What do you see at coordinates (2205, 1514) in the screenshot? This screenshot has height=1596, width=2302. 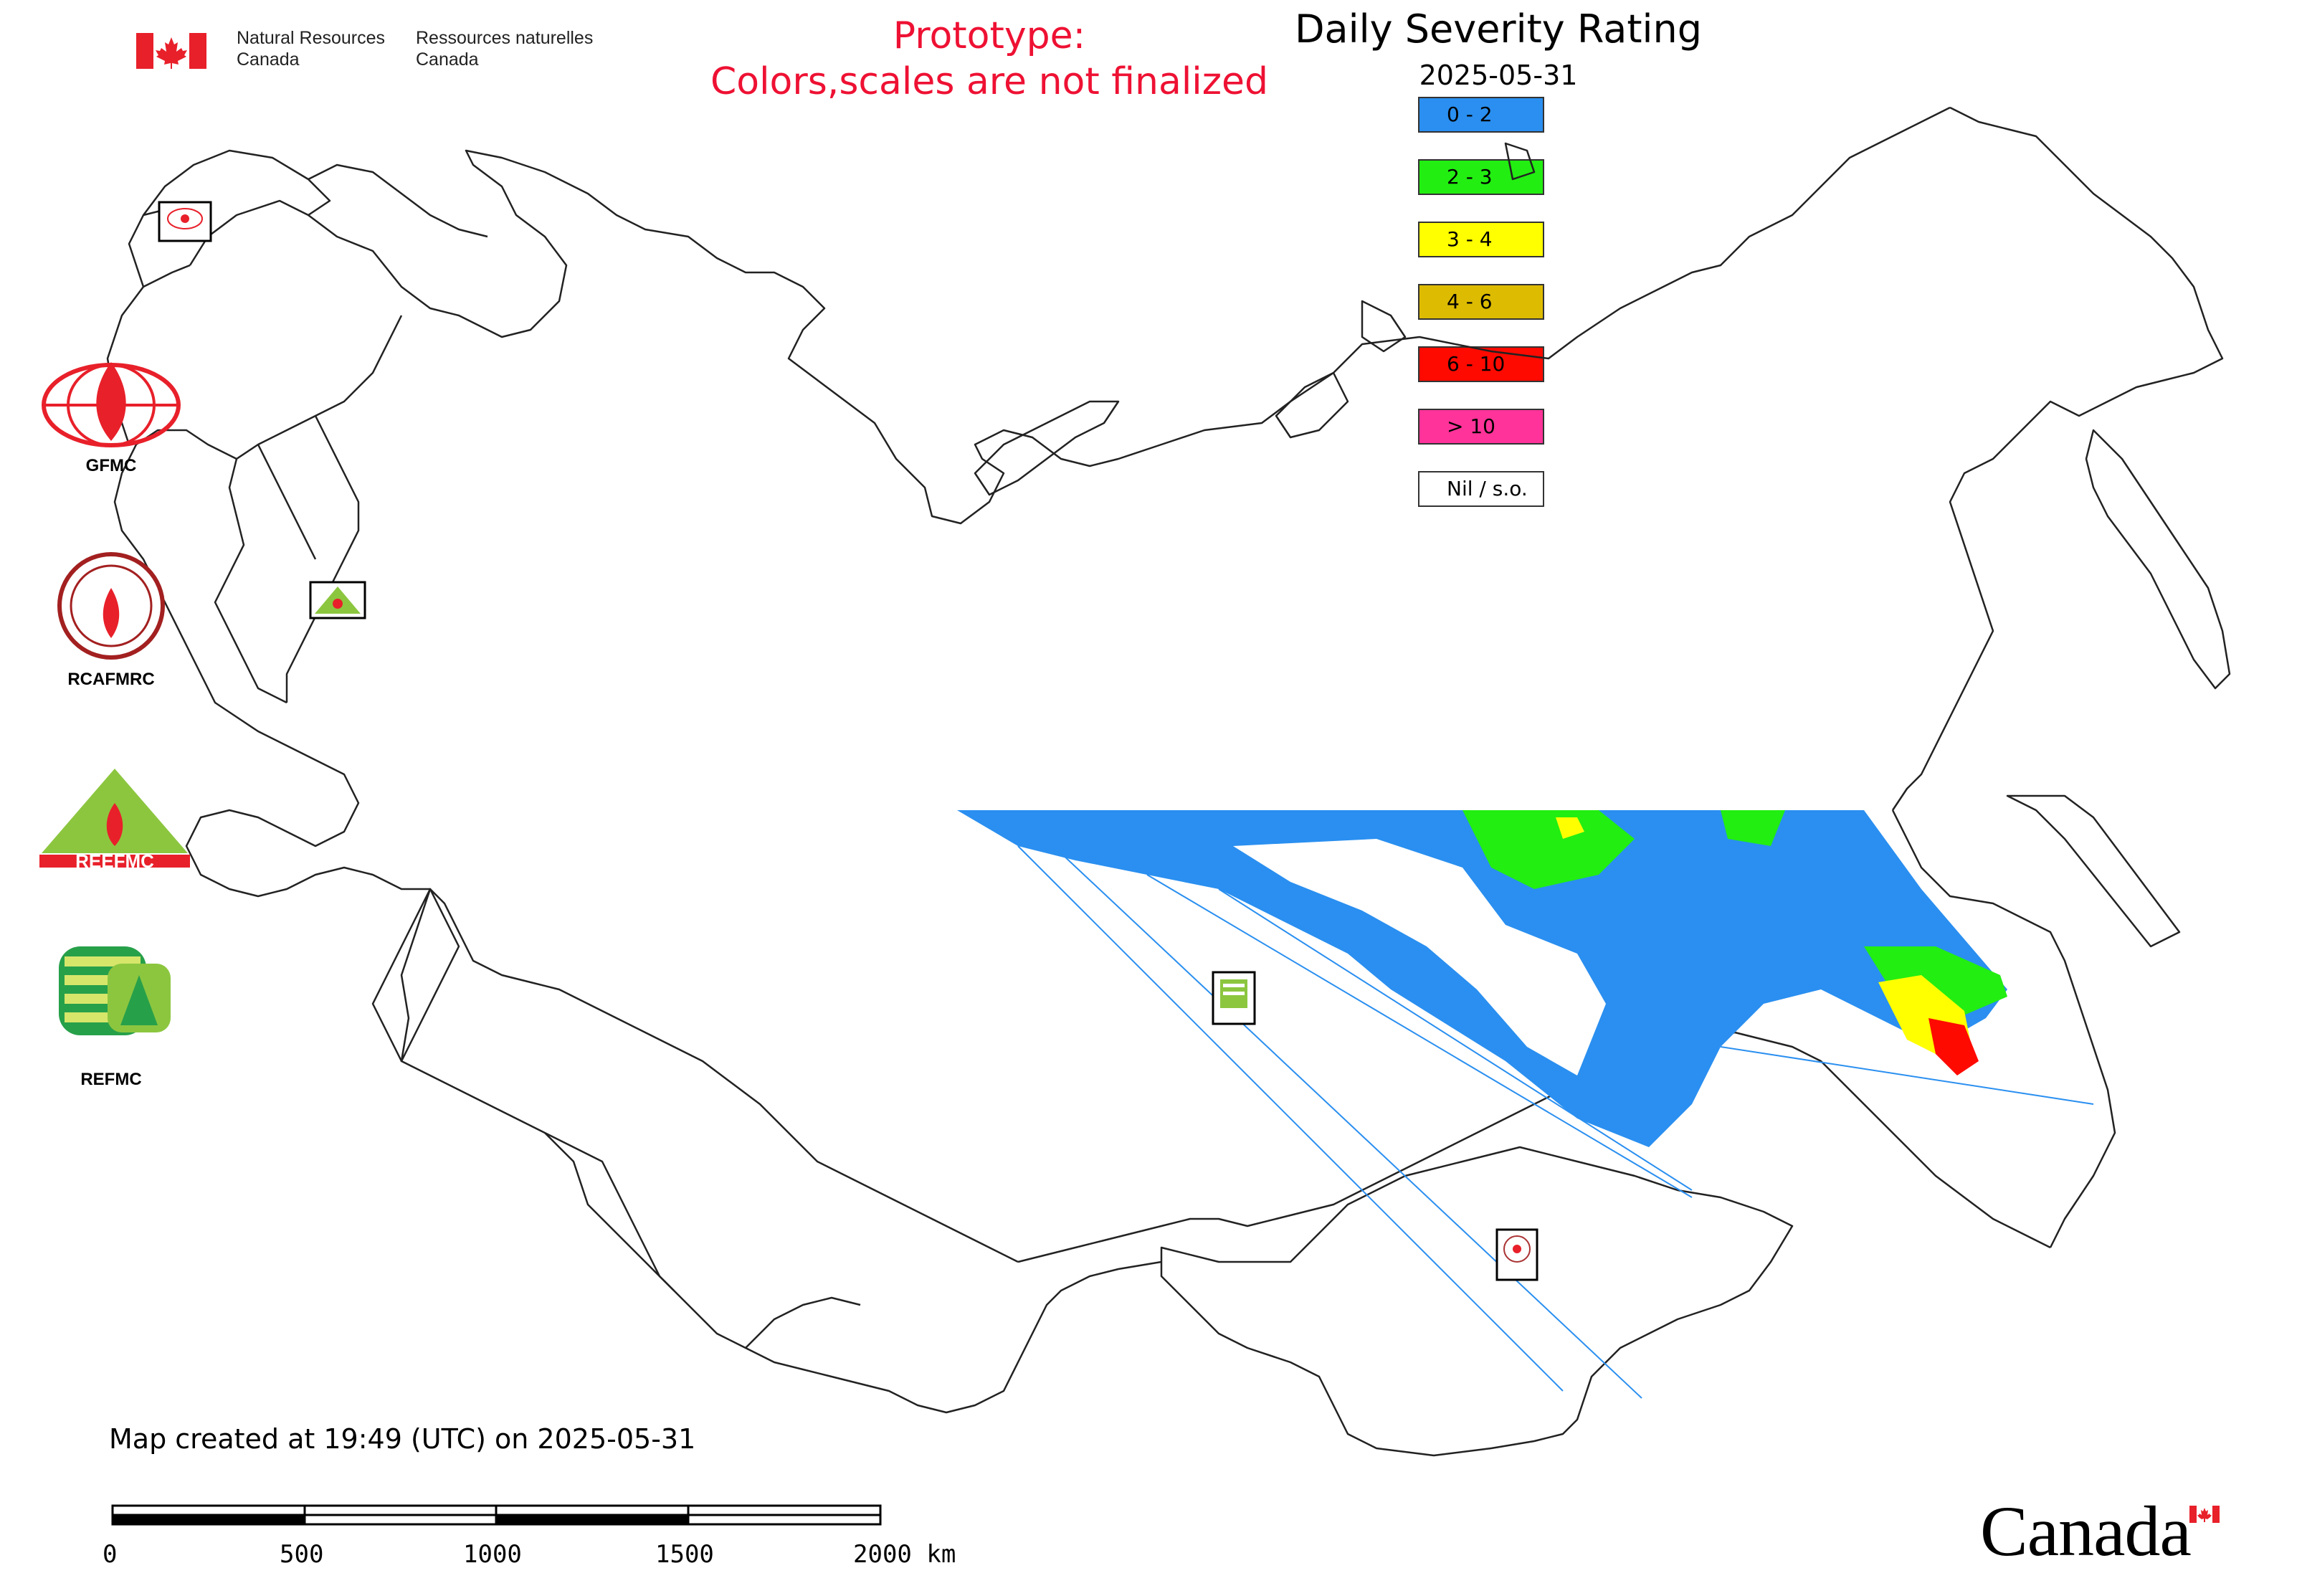 I see `wordmark-flag-icon` at bounding box center [2205, 1514].